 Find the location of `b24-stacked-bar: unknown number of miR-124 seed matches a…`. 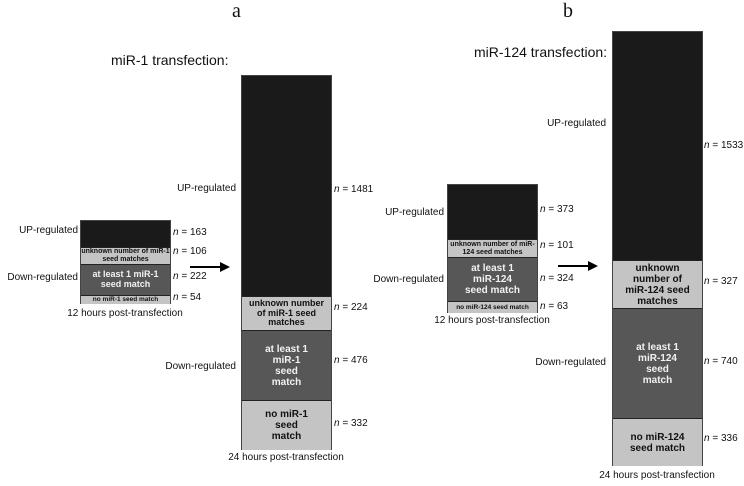

b24-stacked-bar: unknown number of miR-124 seed matches a… is located at coordinates (657, 248).